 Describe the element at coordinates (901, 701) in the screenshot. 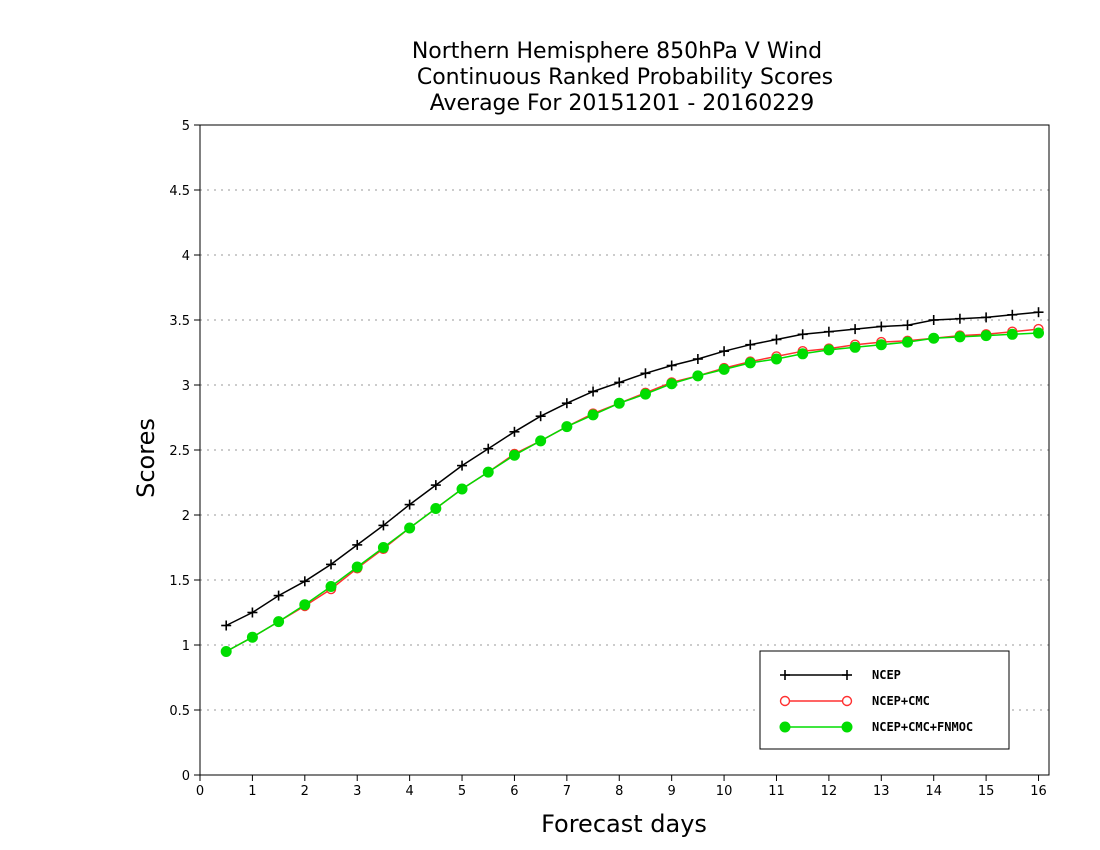

I see `legend-label: NCEP+CMC` at that location.